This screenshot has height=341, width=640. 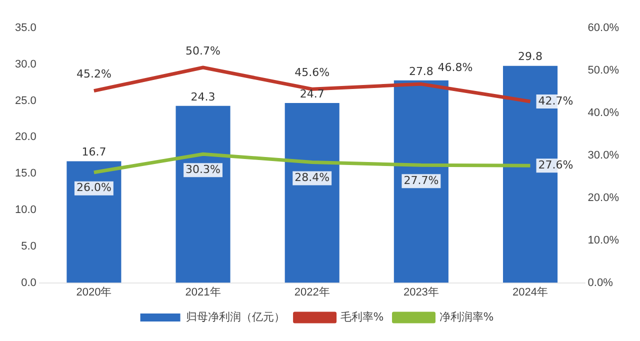 What do you see at coordinates (25, 210) in the screenshot?
I see `y-tick-label: 10.0` at bounding box center [25, 210].